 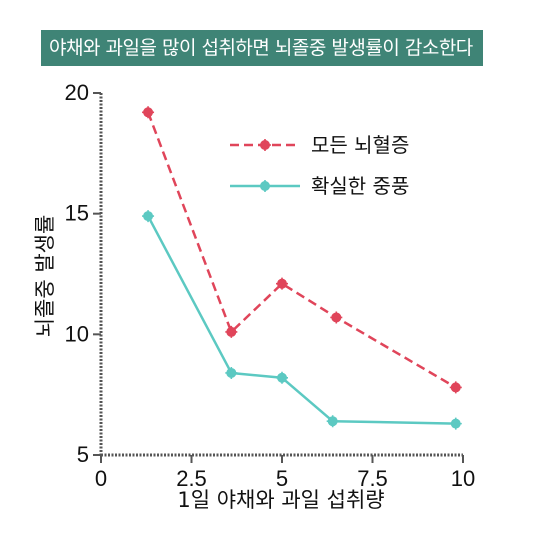 What do you see at coordinates (372, 478) in the screenshot?
I see `x-tick-label: 7.5` at bounding box center [372, 478].